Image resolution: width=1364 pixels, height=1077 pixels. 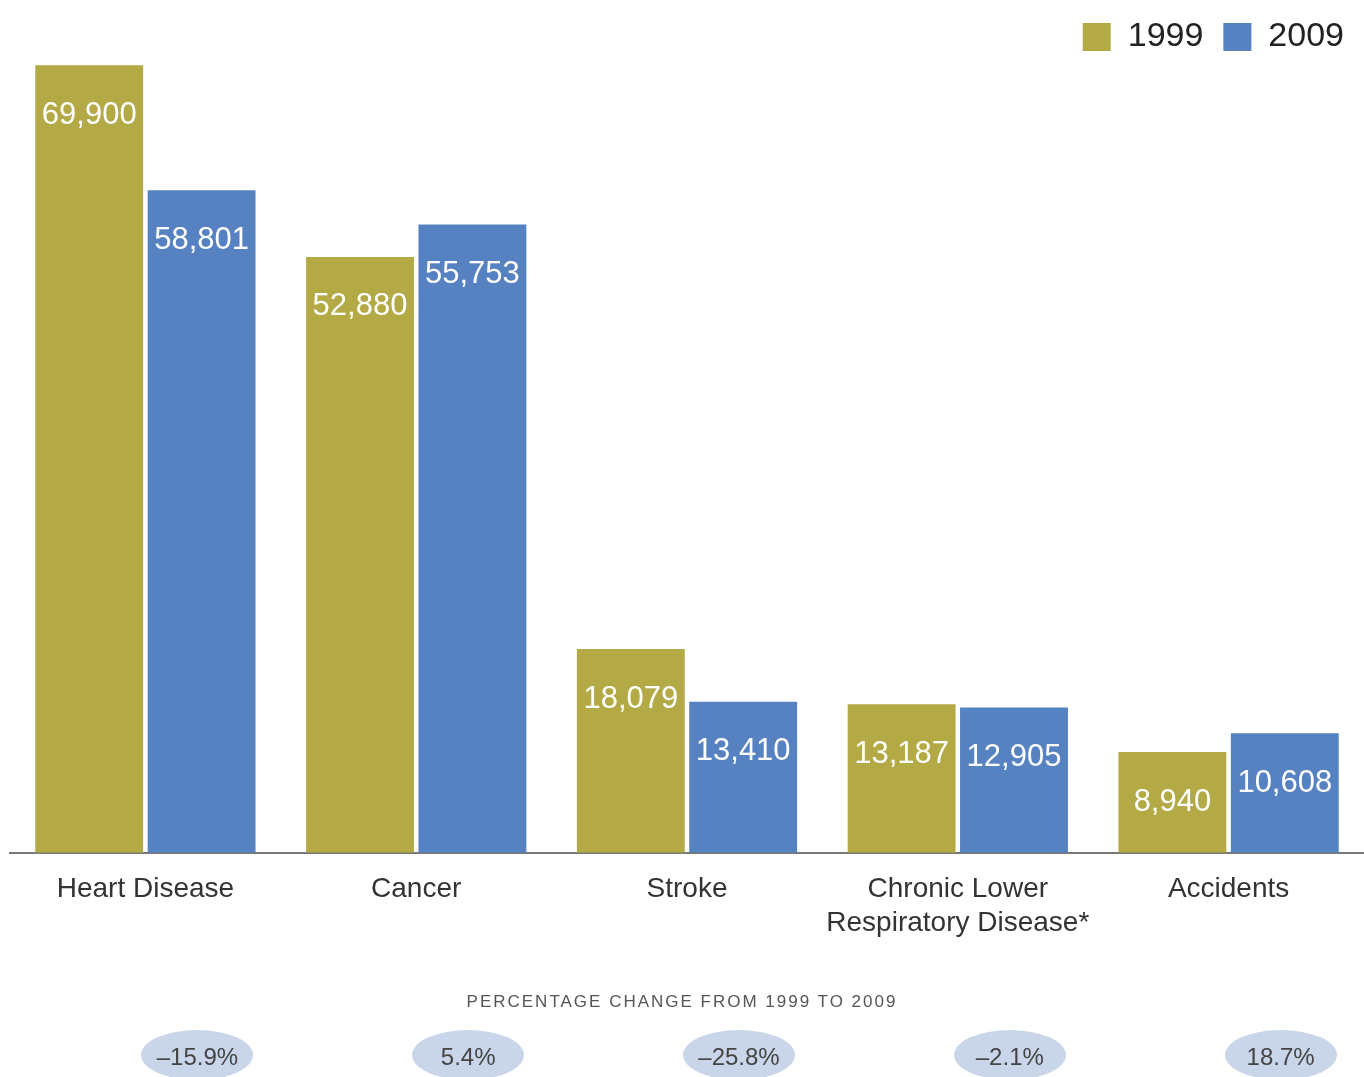 What do you see at coordinates (739, 1053) in the screenshot?
I see `text: –25.8%` at bounding box center [739, 1053].